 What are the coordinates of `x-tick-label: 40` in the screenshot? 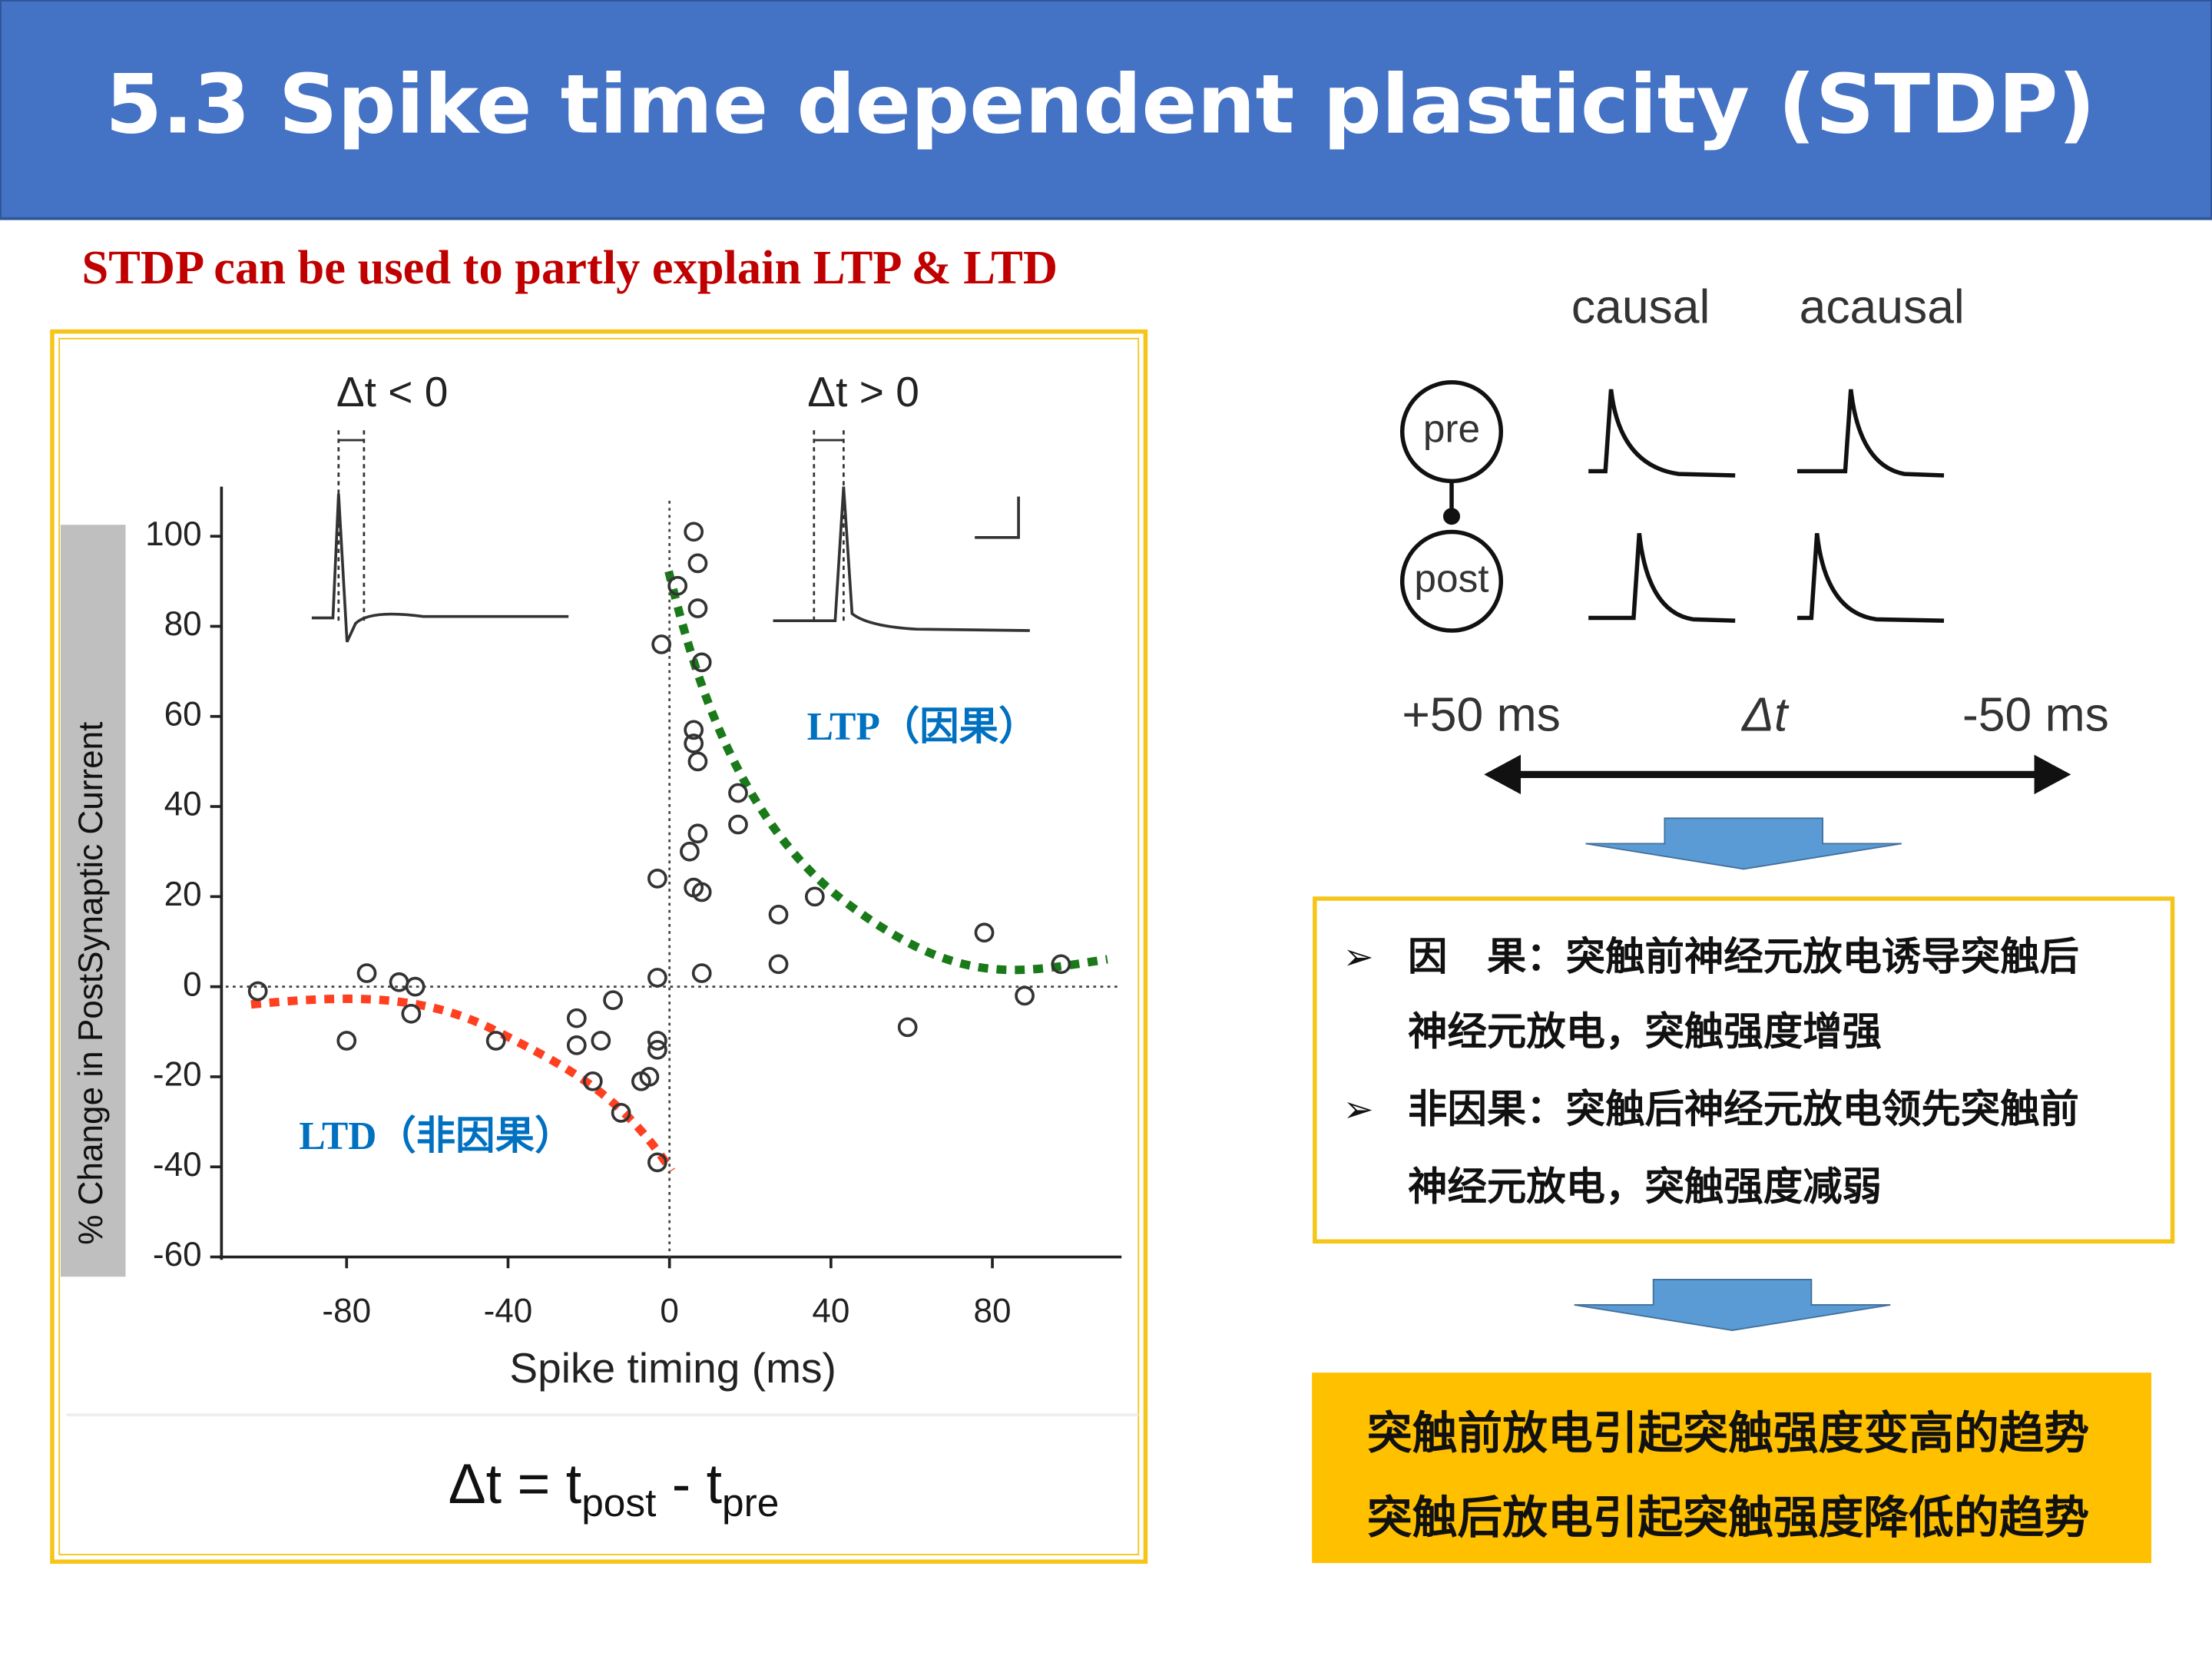 It's located at (831, 1312).